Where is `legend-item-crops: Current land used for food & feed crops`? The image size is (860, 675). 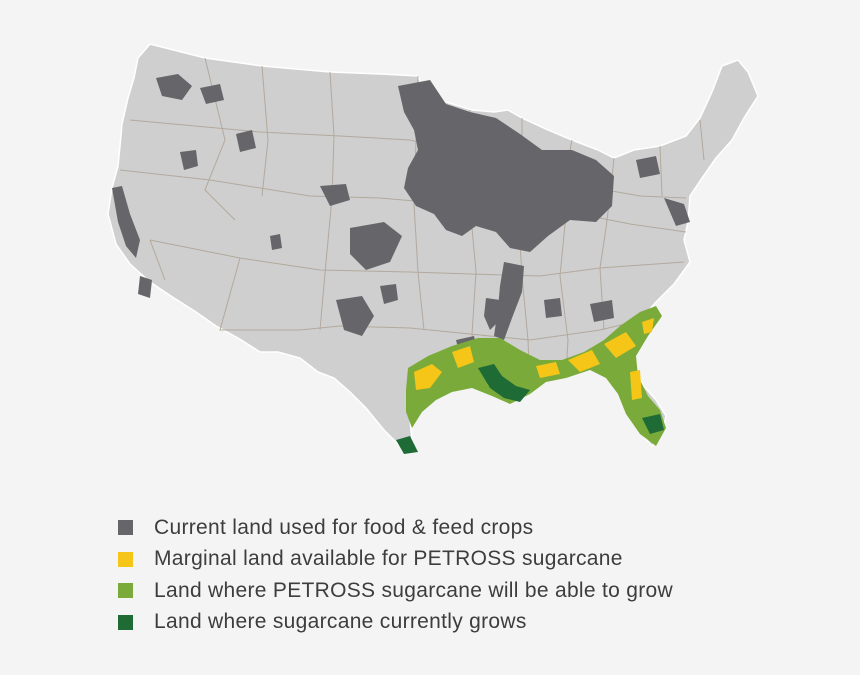
legend-item-crops: Current land used for food & feed crops is located at coordinates (395, 528).